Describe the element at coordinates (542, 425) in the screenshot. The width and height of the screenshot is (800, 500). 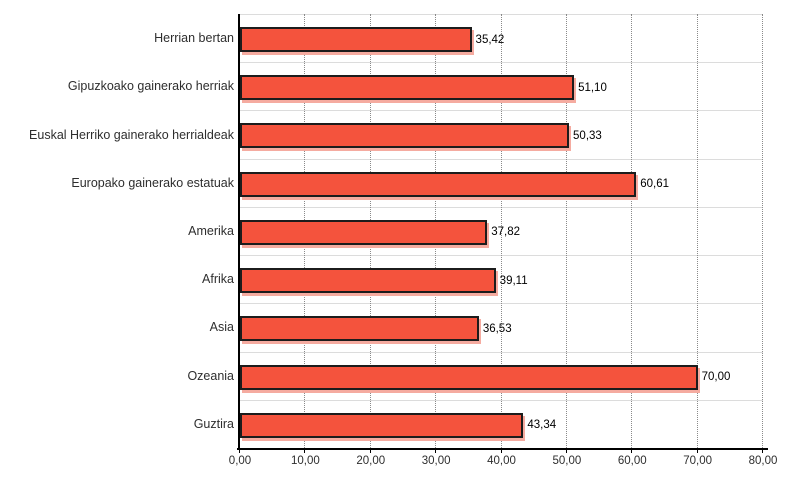
I see `bar-value-label: 43,34` at that location.